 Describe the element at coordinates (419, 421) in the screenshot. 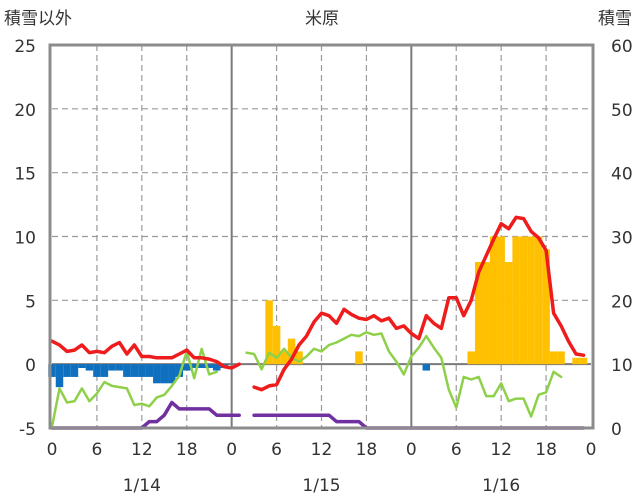

I see `purple-series-line` at that location.